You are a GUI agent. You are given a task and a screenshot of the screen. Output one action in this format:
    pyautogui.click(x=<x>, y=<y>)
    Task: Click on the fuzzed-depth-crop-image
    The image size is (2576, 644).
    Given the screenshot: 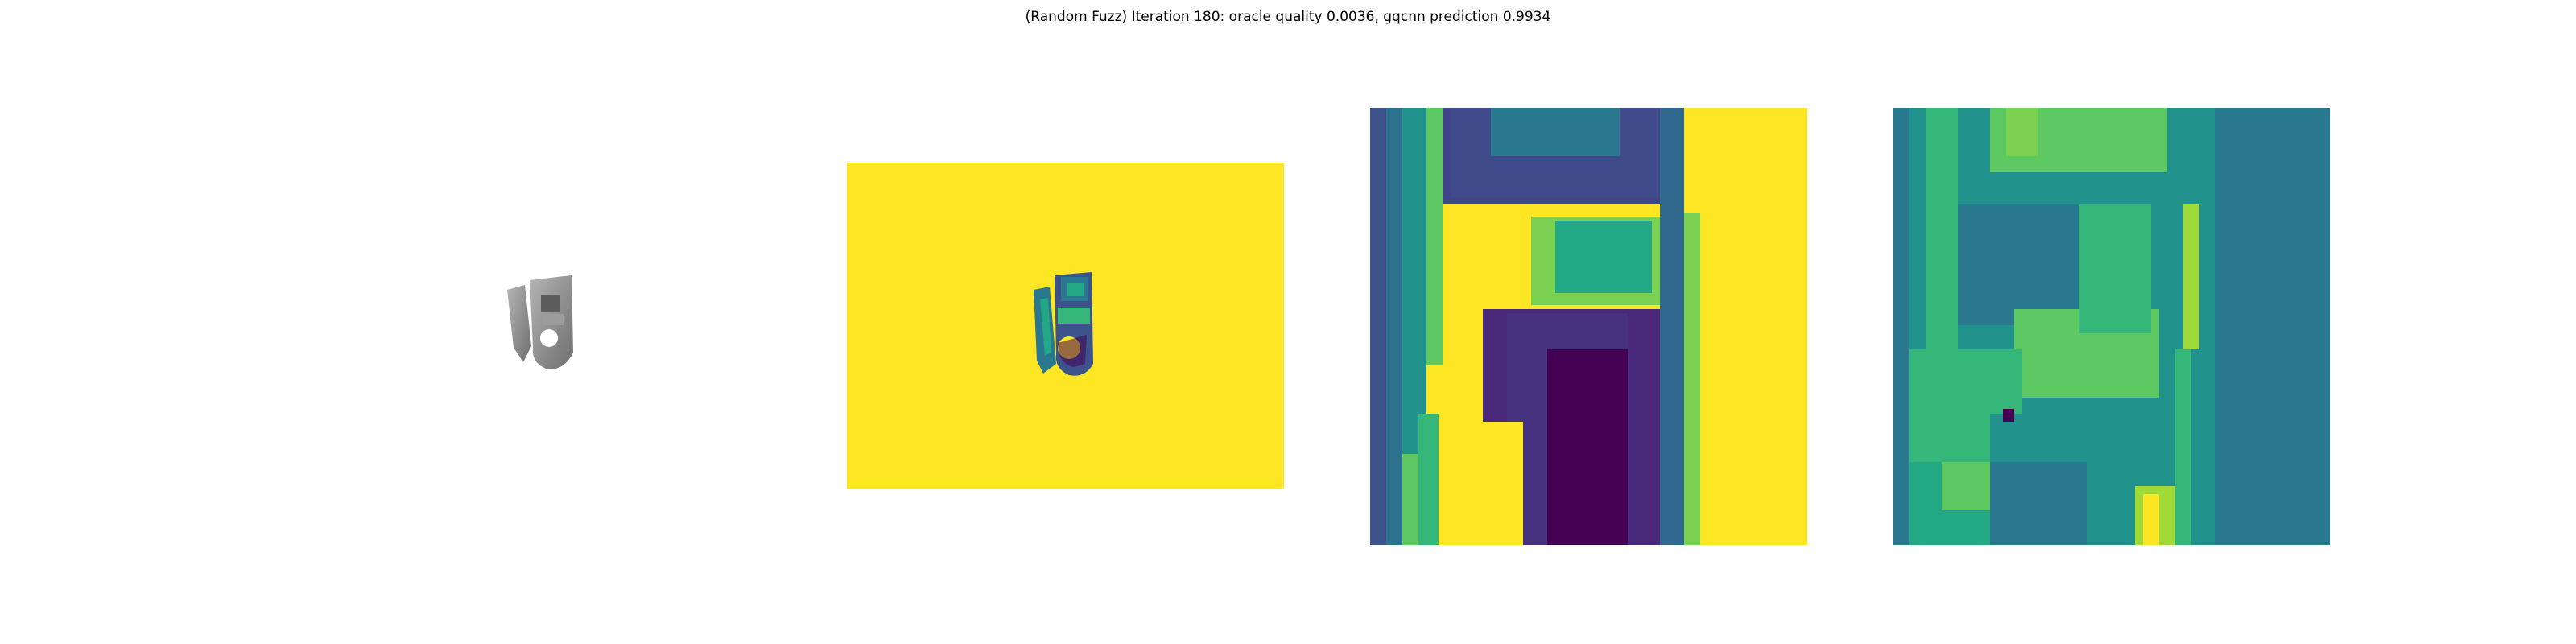 What is the action you would take?
    pyautogui.click(x=2111, y=326)
    